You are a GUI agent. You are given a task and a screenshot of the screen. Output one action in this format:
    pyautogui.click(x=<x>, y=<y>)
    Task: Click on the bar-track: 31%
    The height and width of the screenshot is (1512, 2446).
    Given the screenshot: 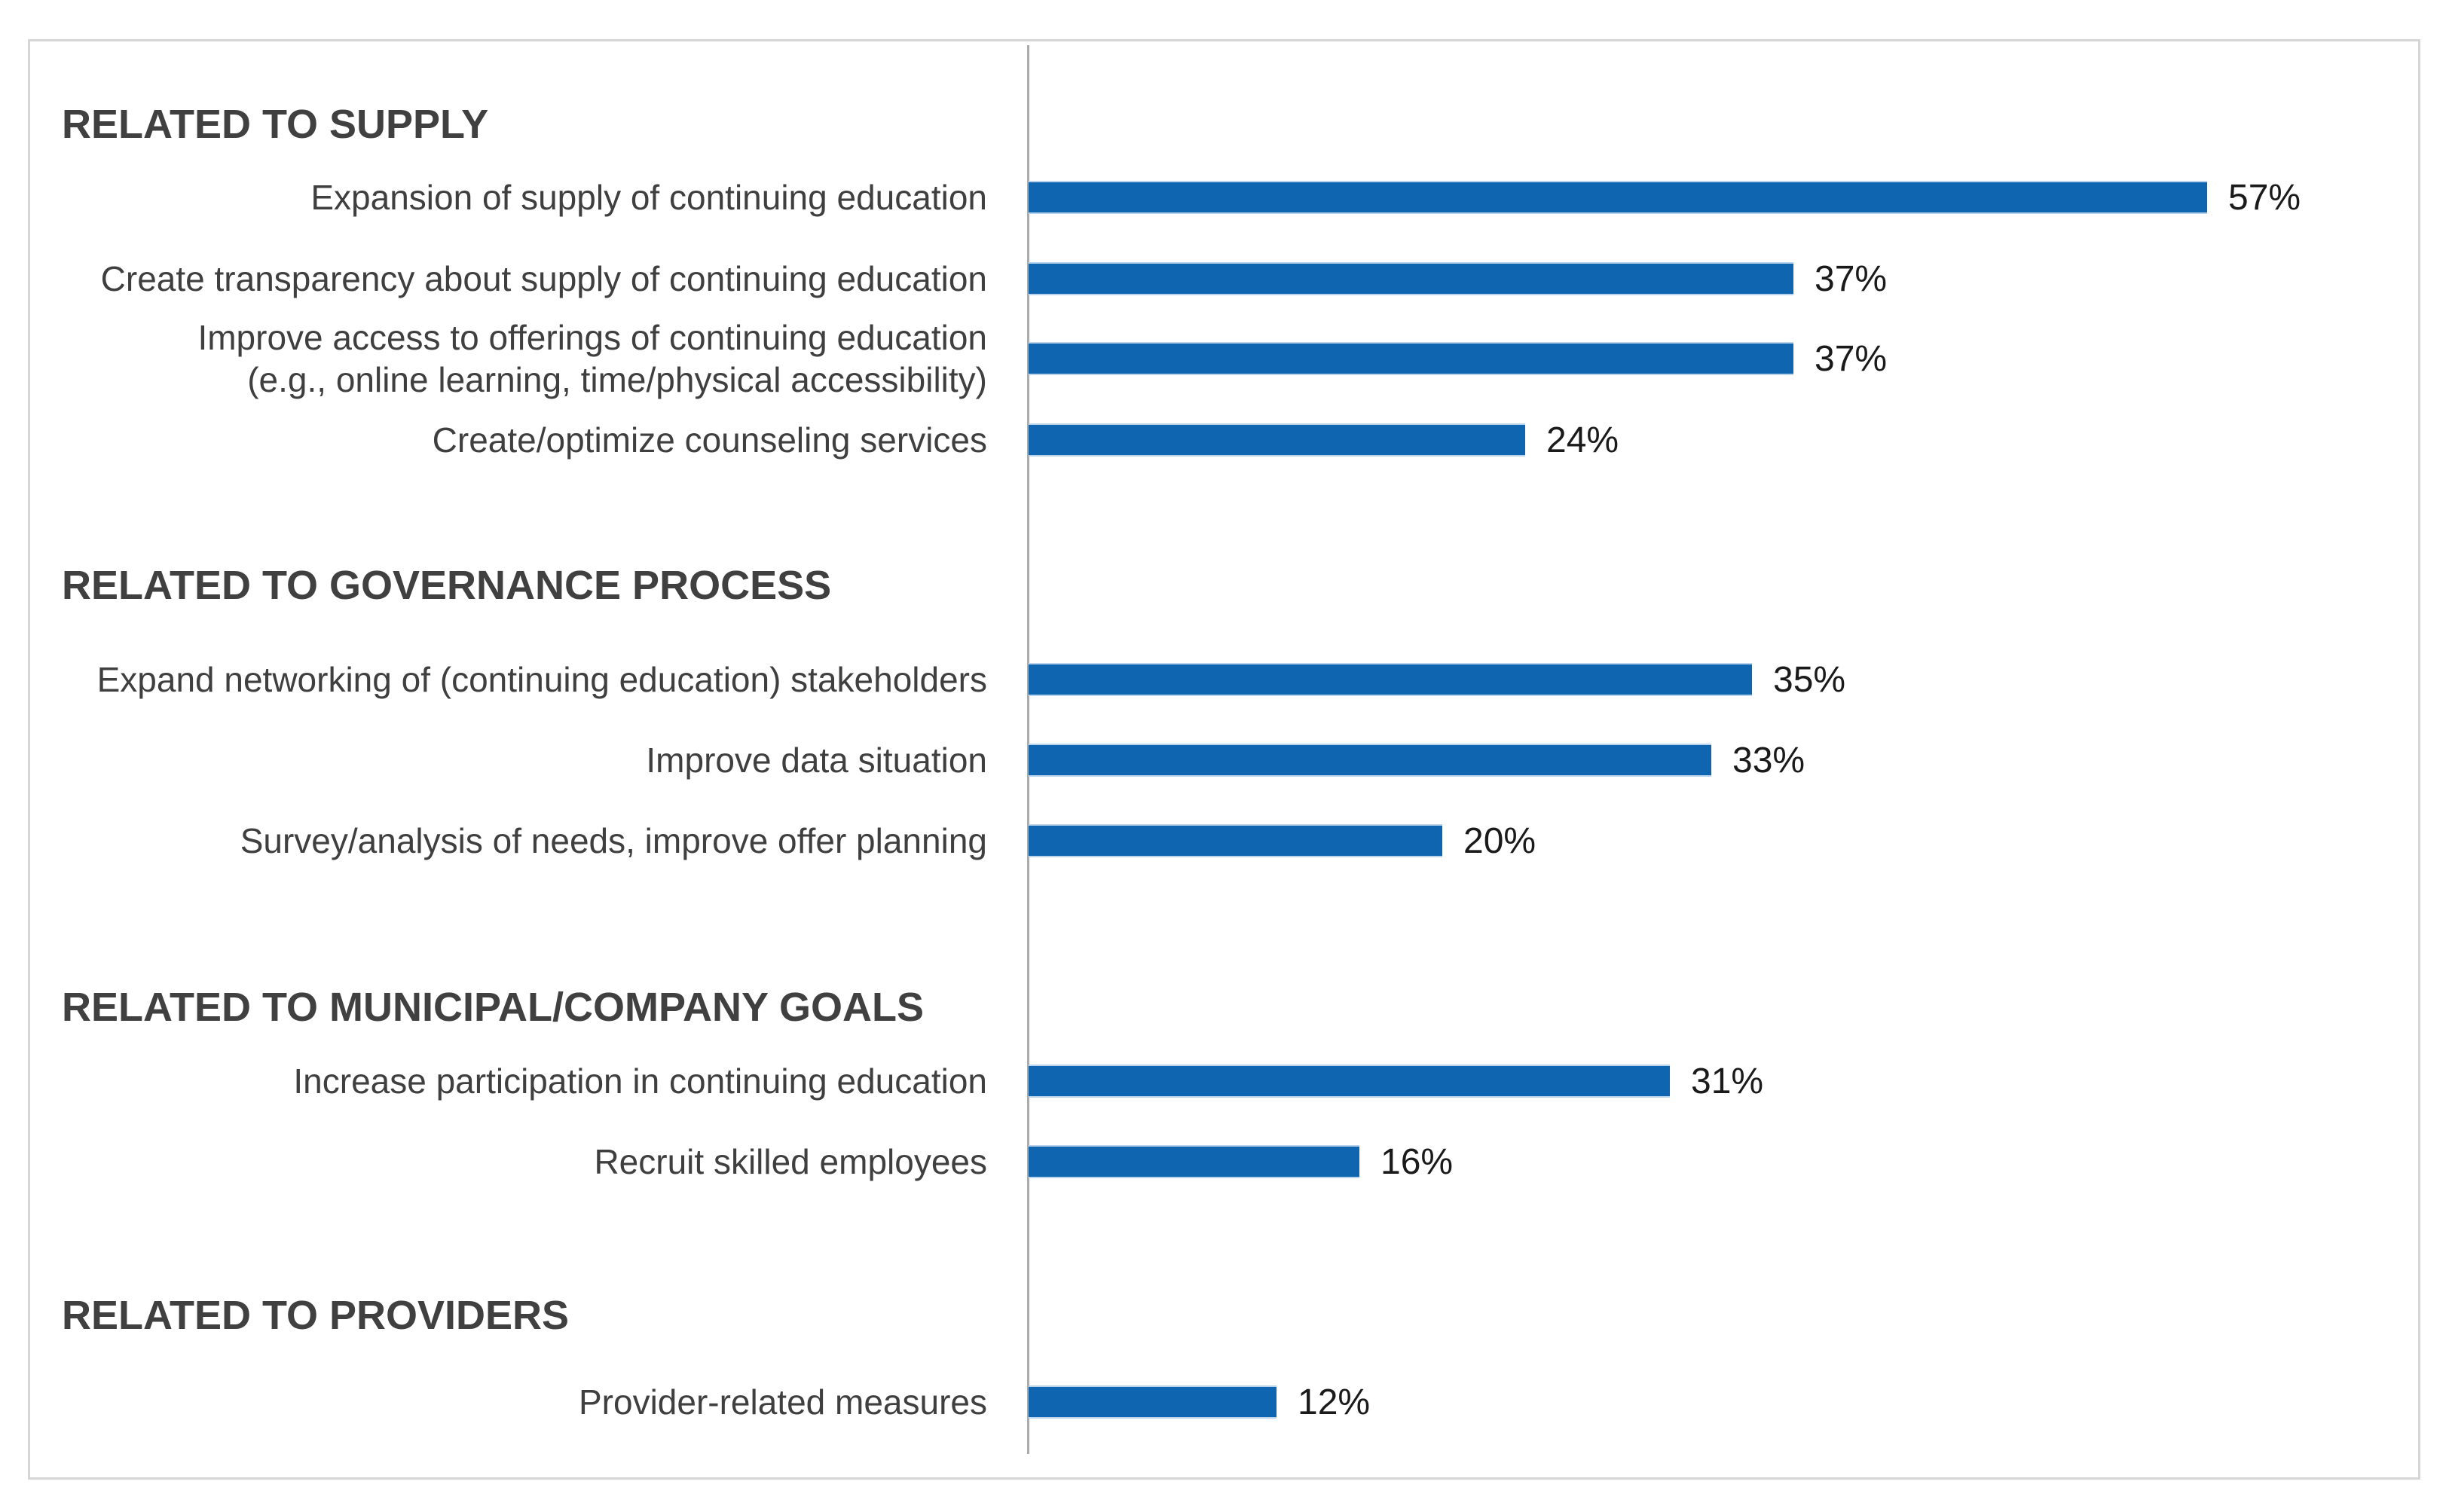 What is the action you would take?
    pyautogui.click(x=1396, y=1081)
    